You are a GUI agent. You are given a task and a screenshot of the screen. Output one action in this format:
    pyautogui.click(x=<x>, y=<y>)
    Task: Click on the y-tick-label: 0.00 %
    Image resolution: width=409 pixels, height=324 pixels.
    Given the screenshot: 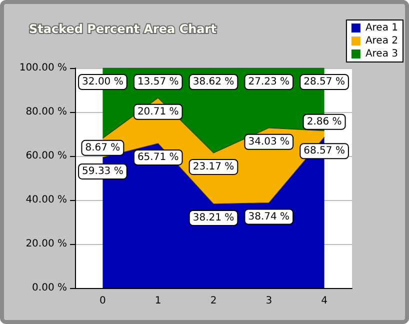 What is the action you would take?
    pyautogui.click(x=49, y=288)
    